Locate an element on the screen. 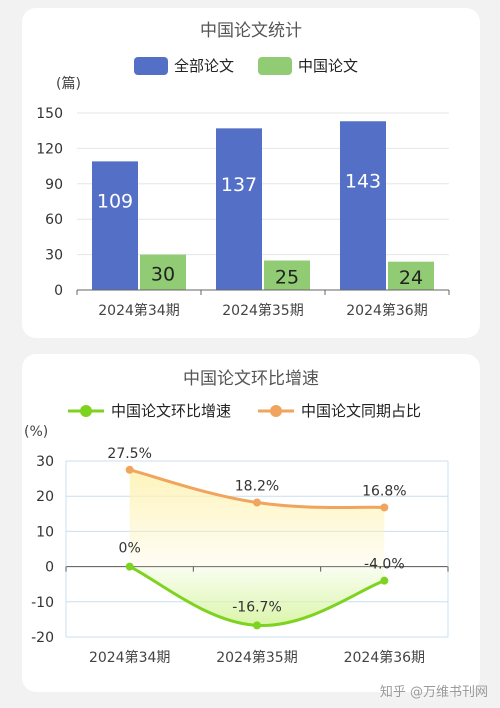  y-axis-unit: (%) is located at coordinates (36, 432).